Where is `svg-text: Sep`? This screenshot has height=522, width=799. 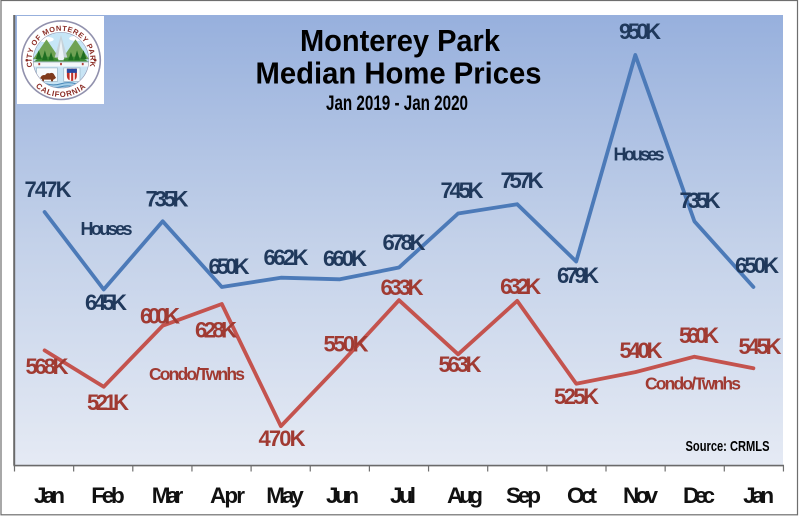
svg-text: Sep is located at coordinates (523, 495).